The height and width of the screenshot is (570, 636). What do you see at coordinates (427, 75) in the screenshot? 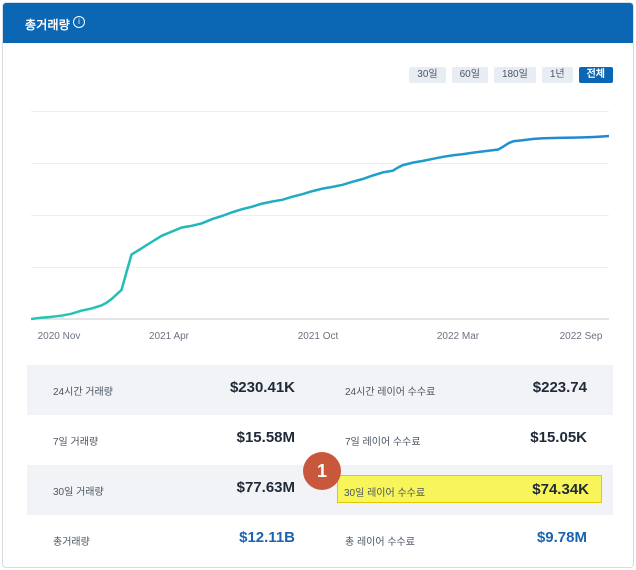
I see `range-button-30d: 30일` at bounding box center [427, 75].